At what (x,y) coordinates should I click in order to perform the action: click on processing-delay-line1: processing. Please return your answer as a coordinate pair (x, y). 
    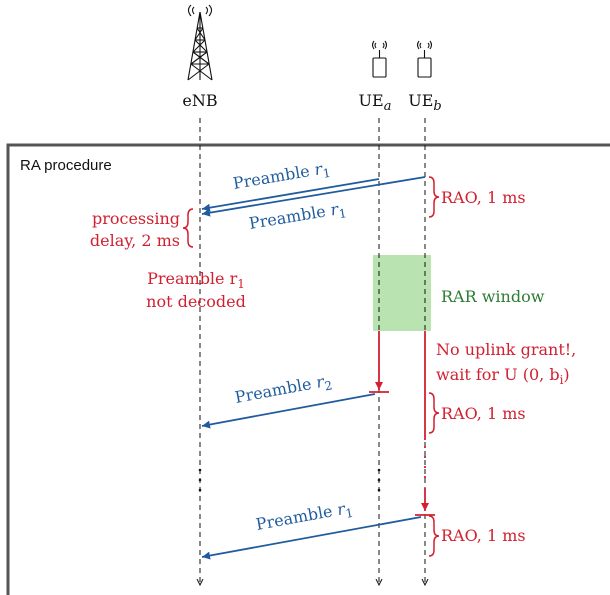
    Looking at the image, I should click on (136, 218).